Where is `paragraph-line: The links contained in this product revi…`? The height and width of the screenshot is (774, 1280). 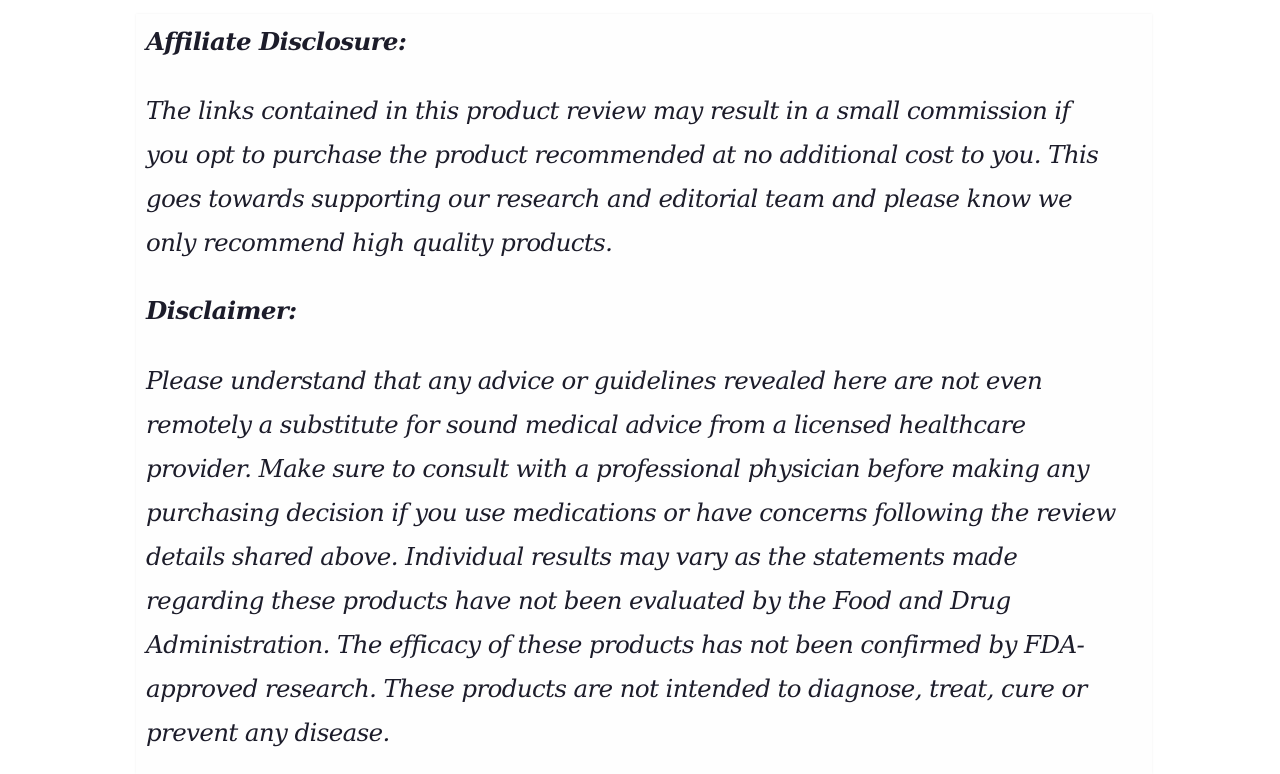 paragraph-line: The links contained in this product revi… is located at coordinates (608, 110).